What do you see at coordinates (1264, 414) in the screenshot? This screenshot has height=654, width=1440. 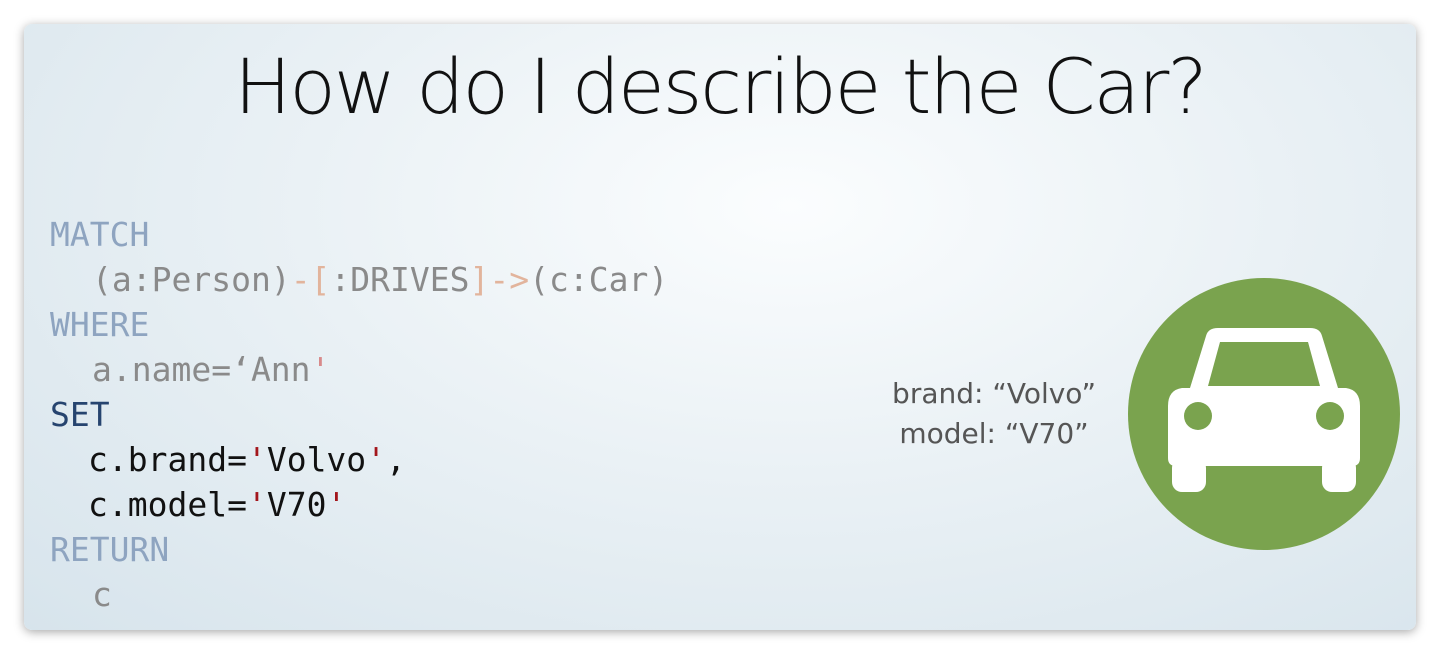 I see `car-node` at bounding box center [1264, 414].